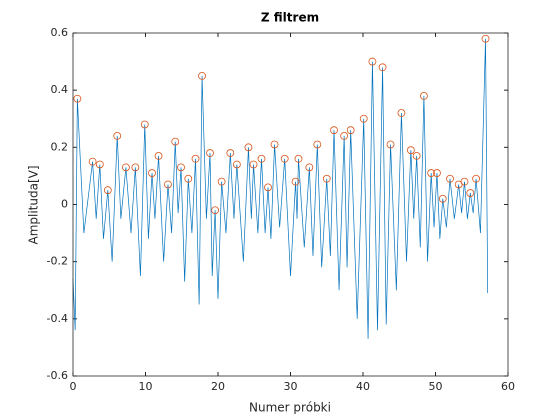  What do you see at coordinates (291, 386) in the screenshot?
I see `x-tick-label: 30` at bounding box center [291, 386].